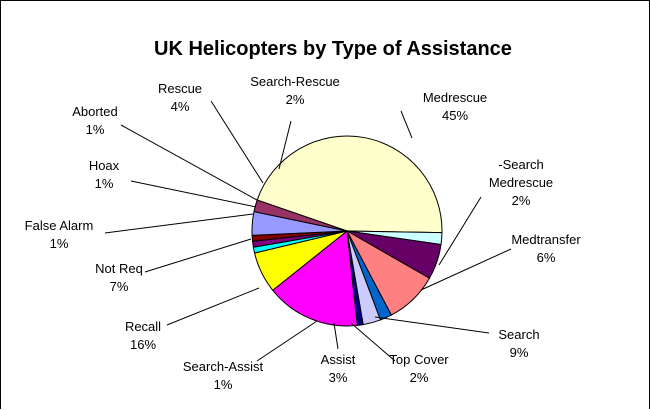 This screenshot has width=650, height=410. Describe the element at coordinates (104, 174) in the screenshot. I see `label-hoax: Hoax 1%` at that location.